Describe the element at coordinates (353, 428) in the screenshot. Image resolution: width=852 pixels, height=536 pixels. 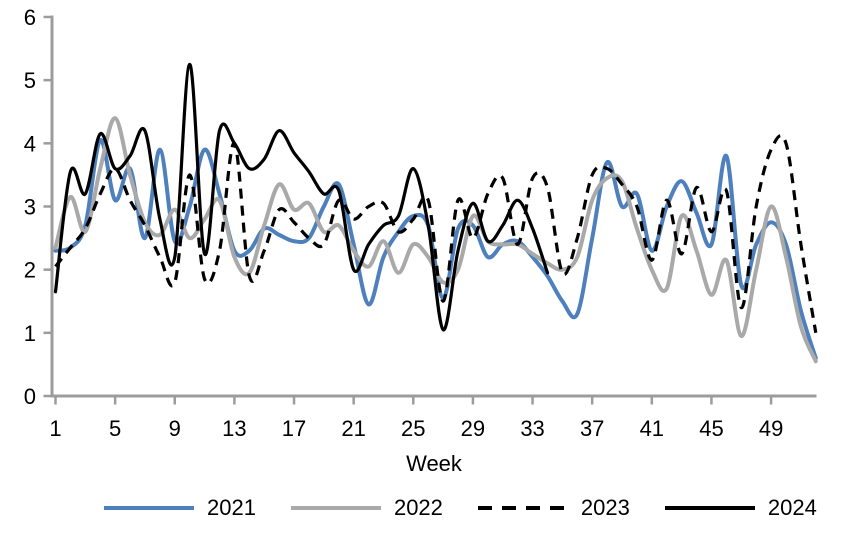
I see `x-tick-label-21: 21` at that location.